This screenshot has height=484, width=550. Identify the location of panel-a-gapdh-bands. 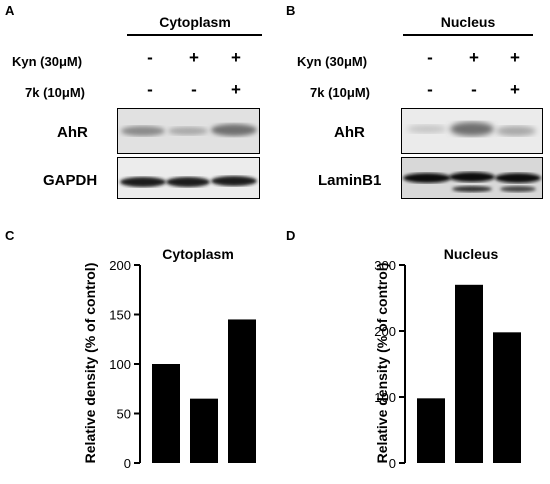
(188, 181).